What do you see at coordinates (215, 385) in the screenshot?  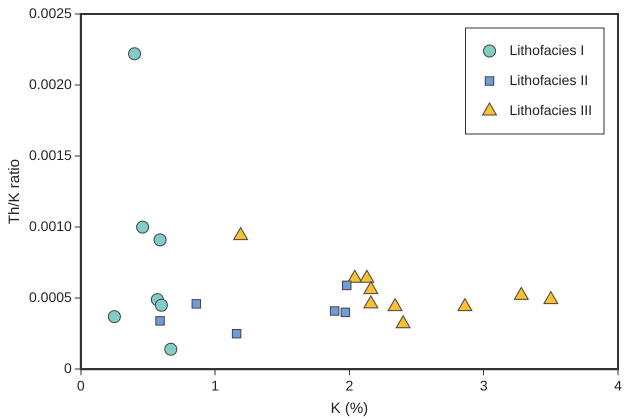 I see `x-tick-label: 1` at bounding box center [215, 385].